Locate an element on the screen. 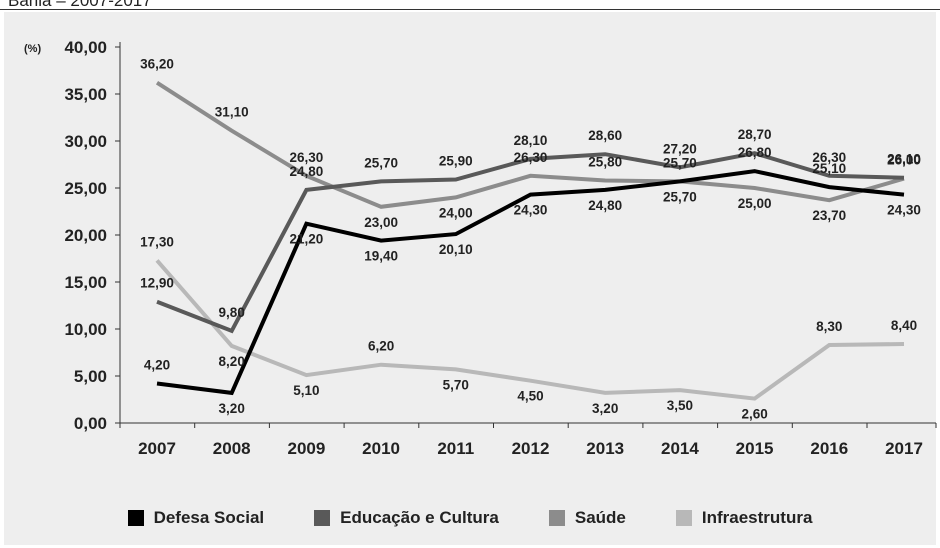  y-unit-label: (%) is located at coordinates (32, 49).